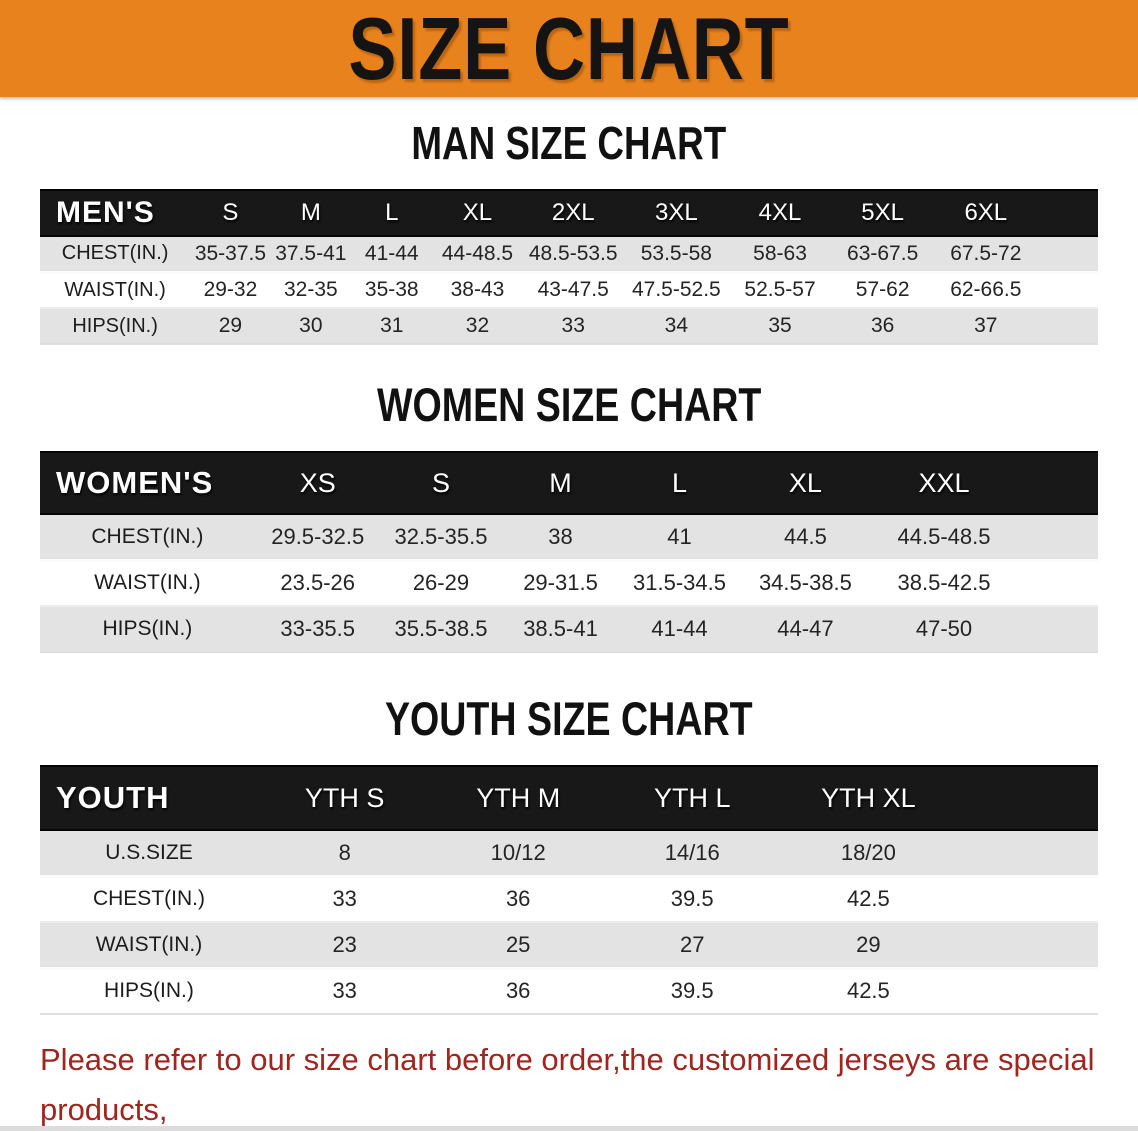 This screenshot has width=1138, height=1132. Describe the element at coordinates (985, 290) in the screenshot. I see `table-cell: 62-66.5` at that location.